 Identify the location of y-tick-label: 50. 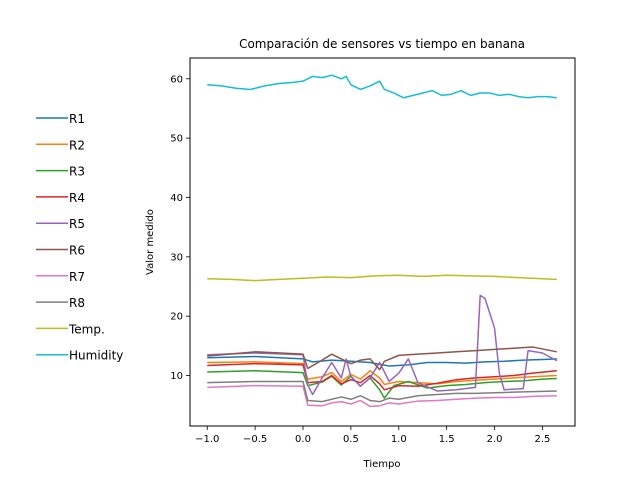
(176, 139).